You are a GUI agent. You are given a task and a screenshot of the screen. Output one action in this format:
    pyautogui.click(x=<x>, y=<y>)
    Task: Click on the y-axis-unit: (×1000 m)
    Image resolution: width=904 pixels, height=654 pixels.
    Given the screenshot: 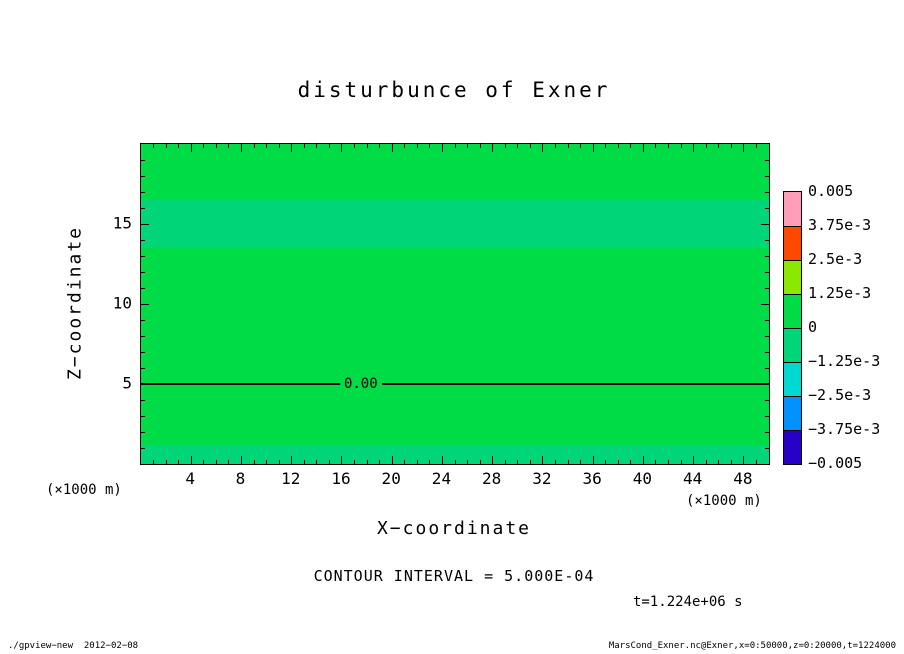 What is the action you would take?
    pyautogui.click(x=84, y=490)
    